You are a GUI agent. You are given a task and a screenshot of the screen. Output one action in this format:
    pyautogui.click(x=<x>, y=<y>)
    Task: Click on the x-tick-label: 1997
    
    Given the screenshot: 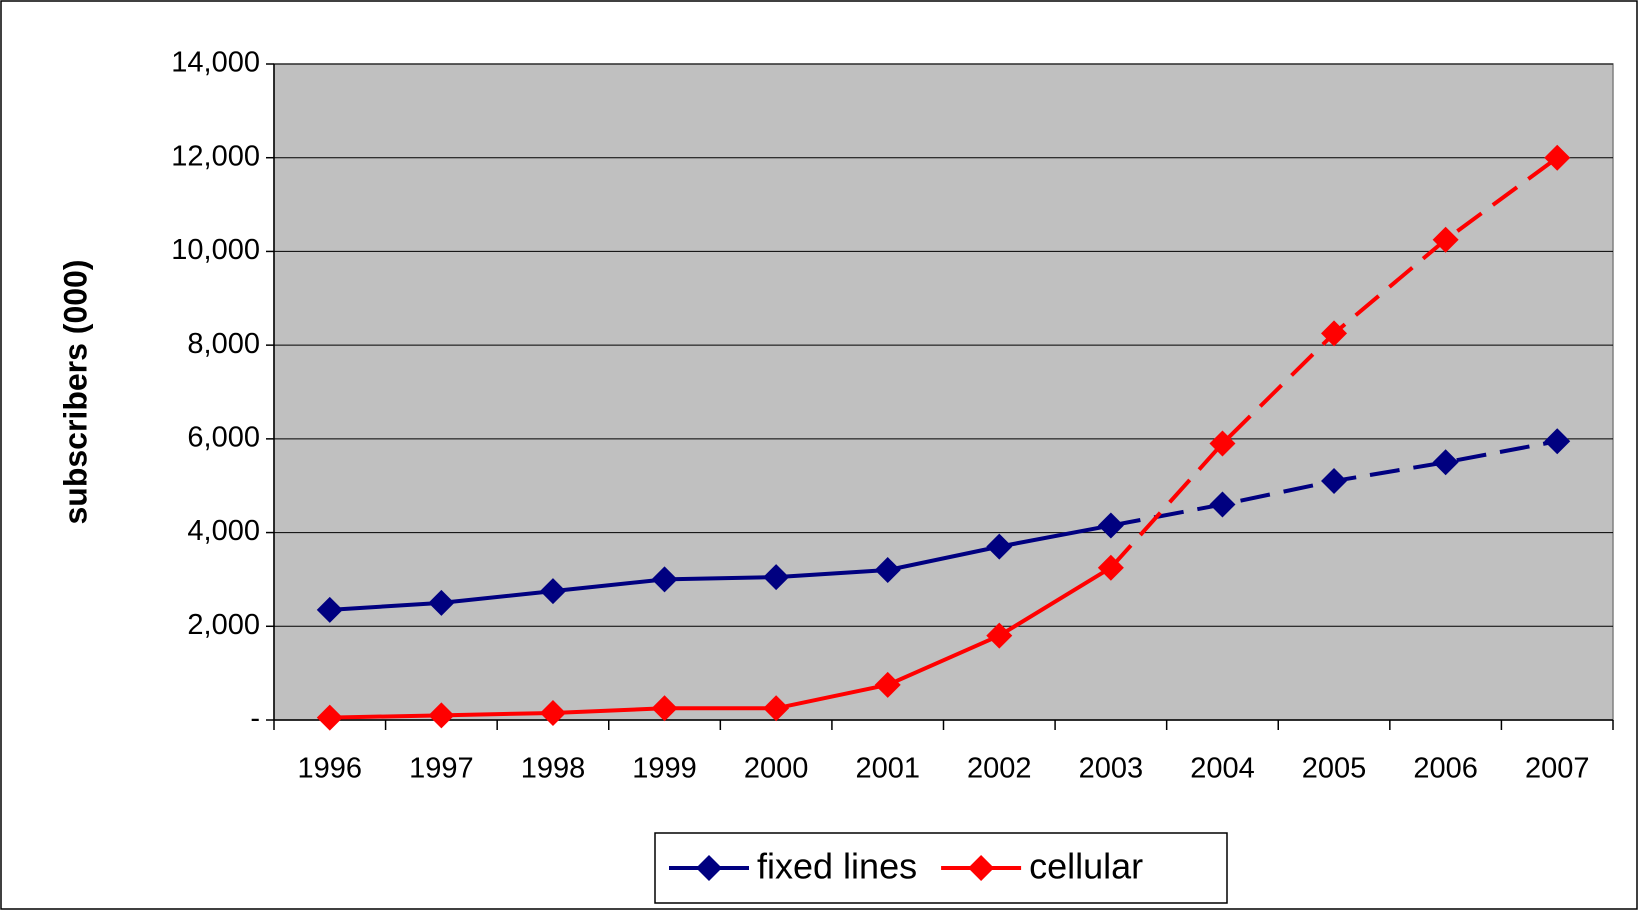 What is the action you would take?
    pyautogui.click(x=441, y=769)
    